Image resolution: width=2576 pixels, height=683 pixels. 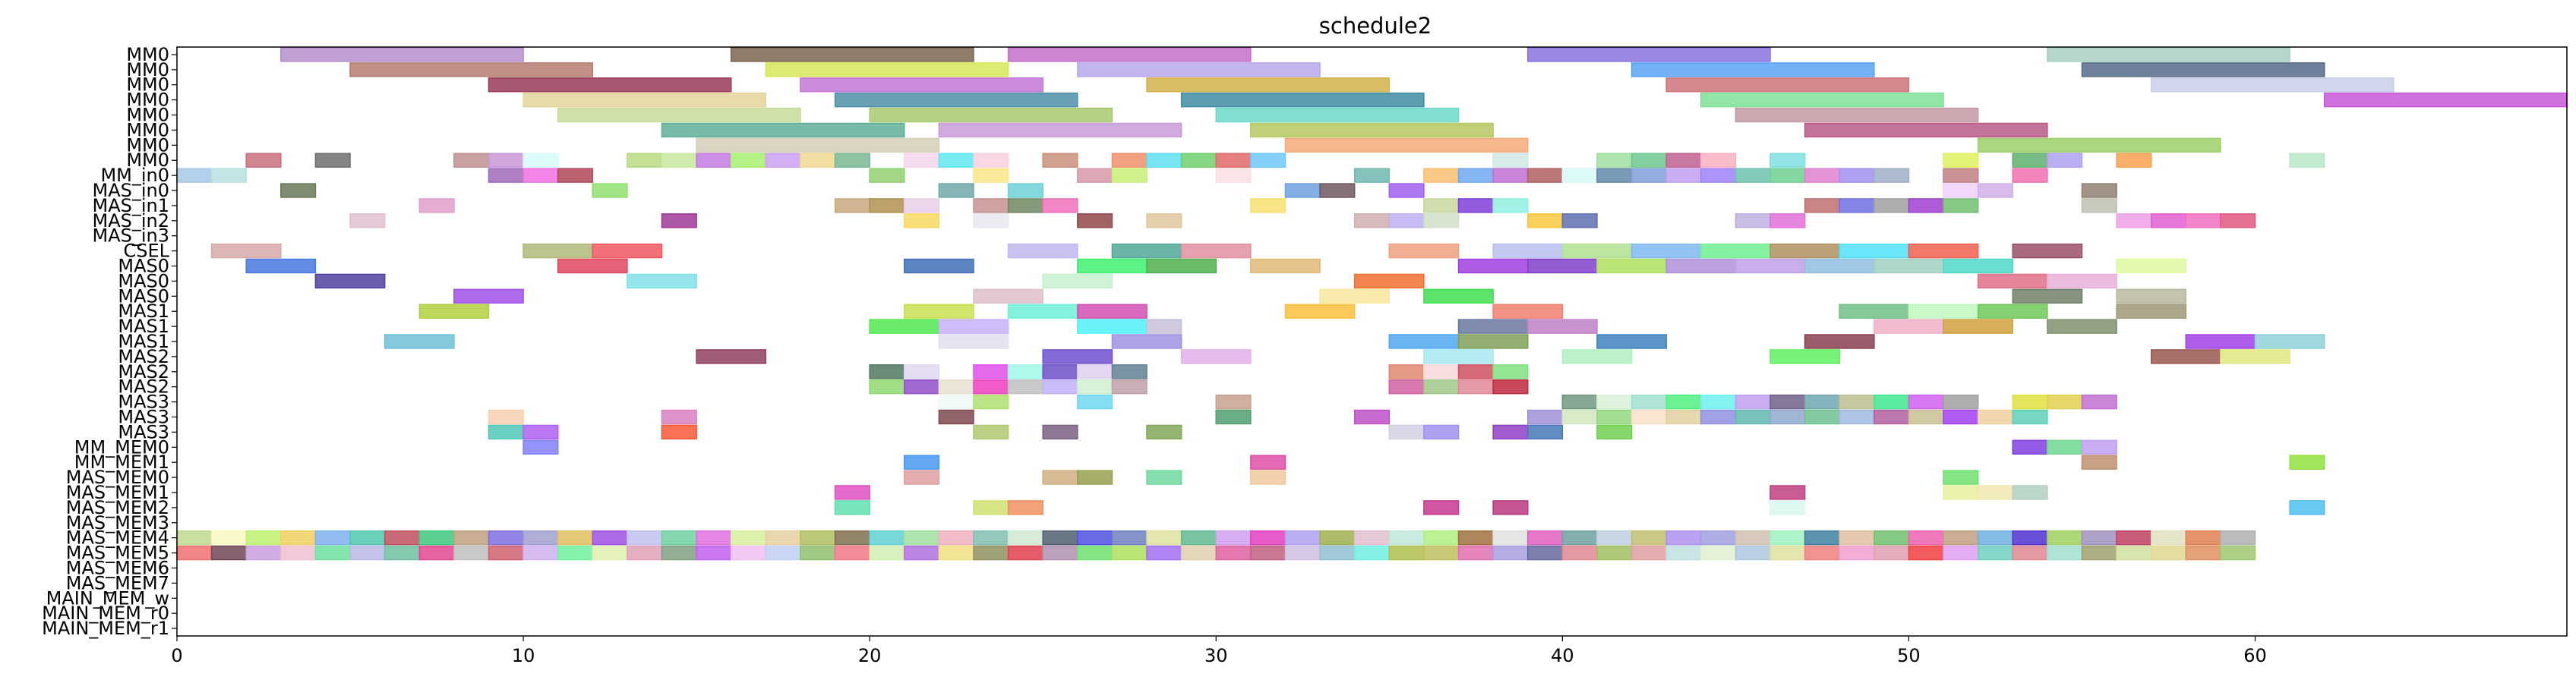 I want to click on y-tick-label: CSEL, so click(x=146, y=251).